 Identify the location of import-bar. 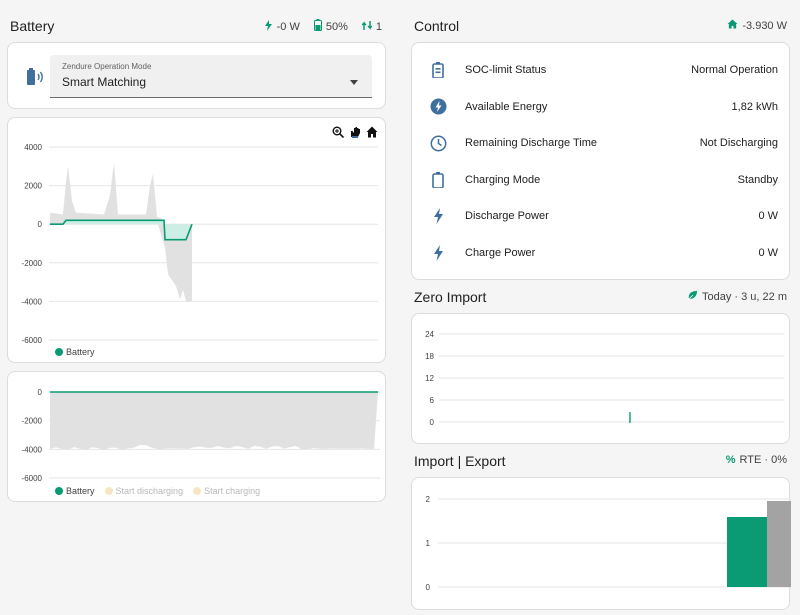
(747, 552).